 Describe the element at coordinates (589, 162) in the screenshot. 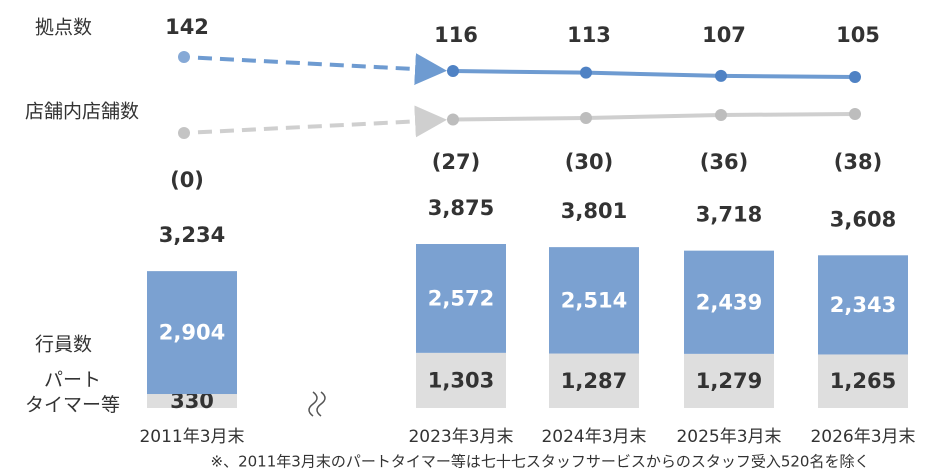

I see `line-label: (30)` at that location.